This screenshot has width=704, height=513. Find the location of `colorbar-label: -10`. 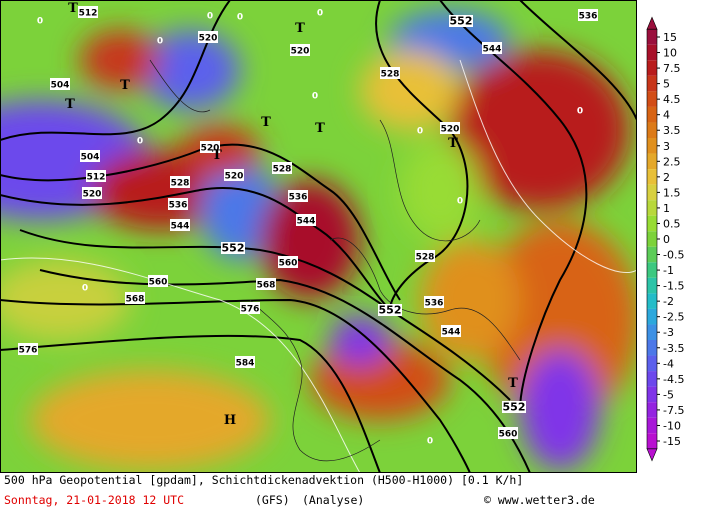

colorbar-label: -10 is located at coordinates (672, 425).